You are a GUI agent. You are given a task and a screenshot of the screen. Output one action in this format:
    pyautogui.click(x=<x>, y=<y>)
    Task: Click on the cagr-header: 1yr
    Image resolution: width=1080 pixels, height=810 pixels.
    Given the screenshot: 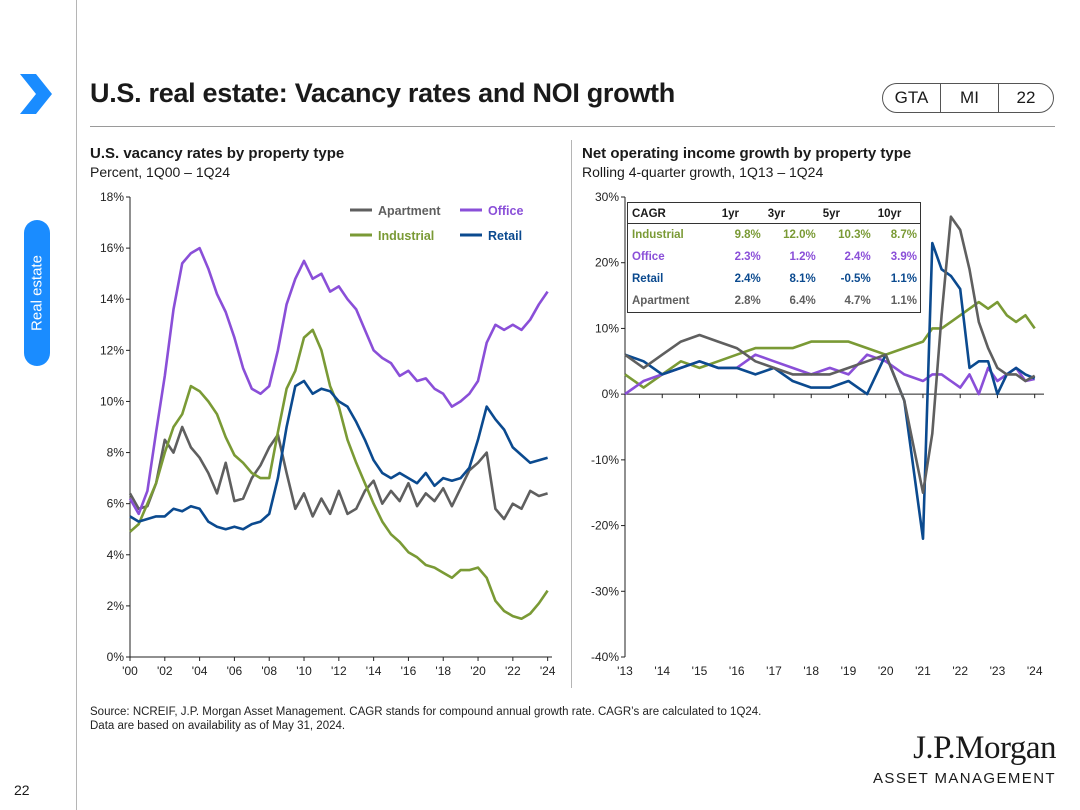 What is the action you would take?
    pyautogui.click(x=740, y=213)
    